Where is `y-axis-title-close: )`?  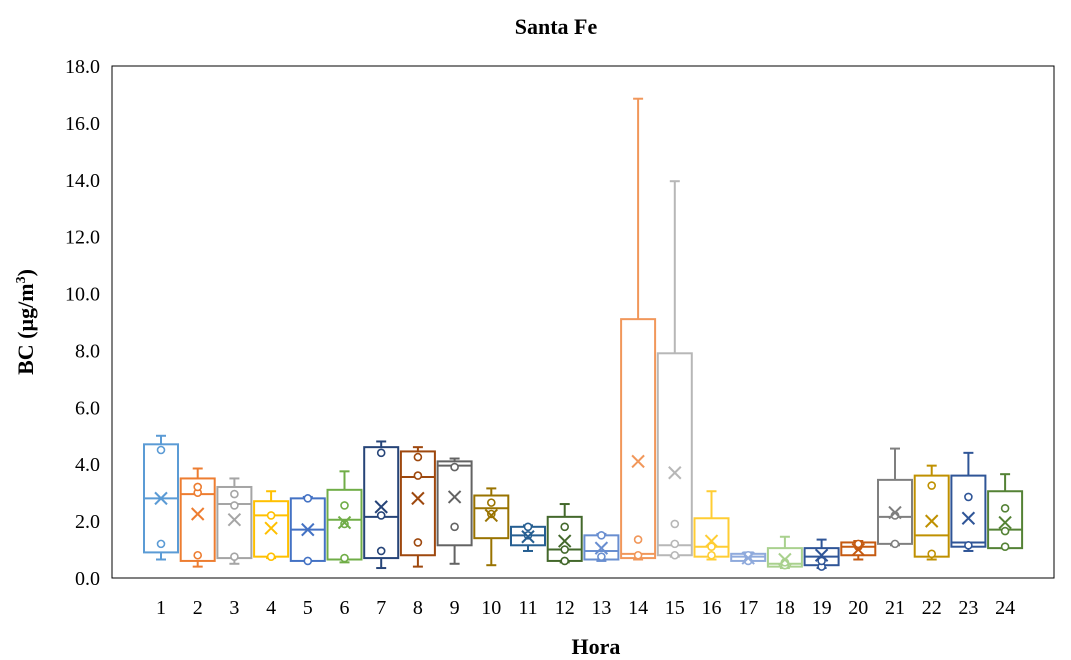 y-axis-title-close: ) is located at coordinates (25, 272).